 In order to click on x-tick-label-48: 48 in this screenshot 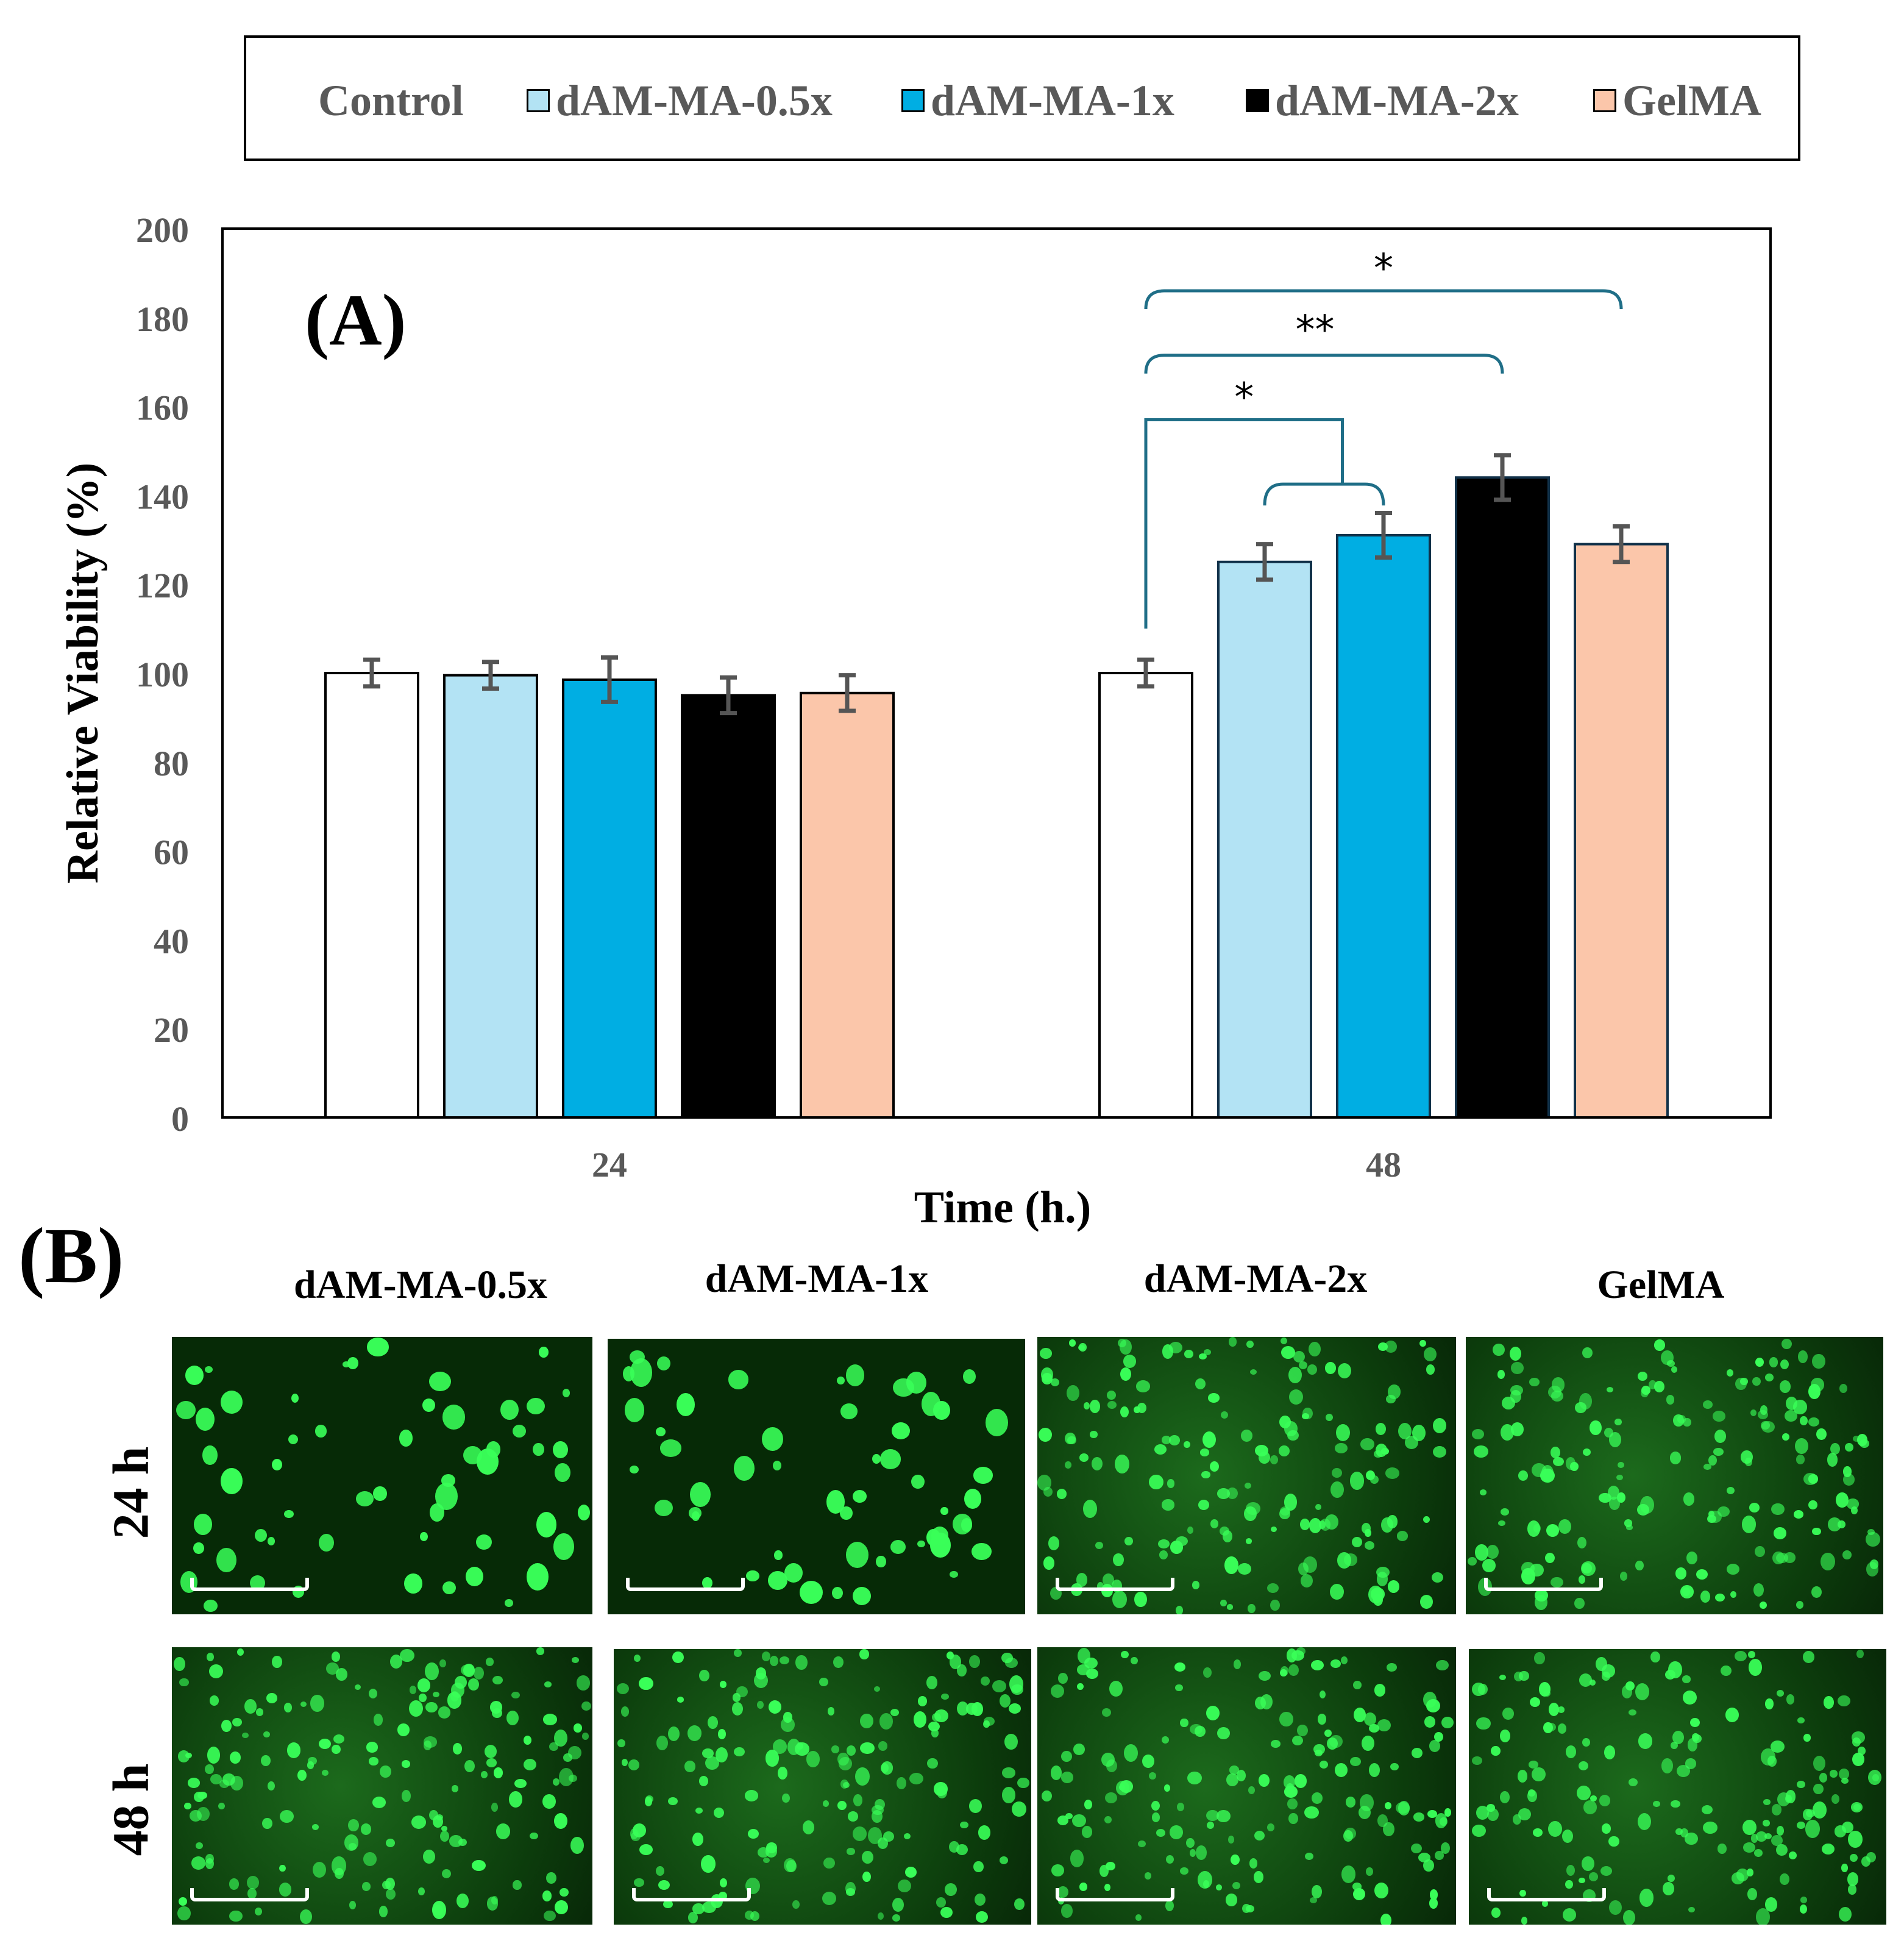, I will do `click(1383, 1165)`.